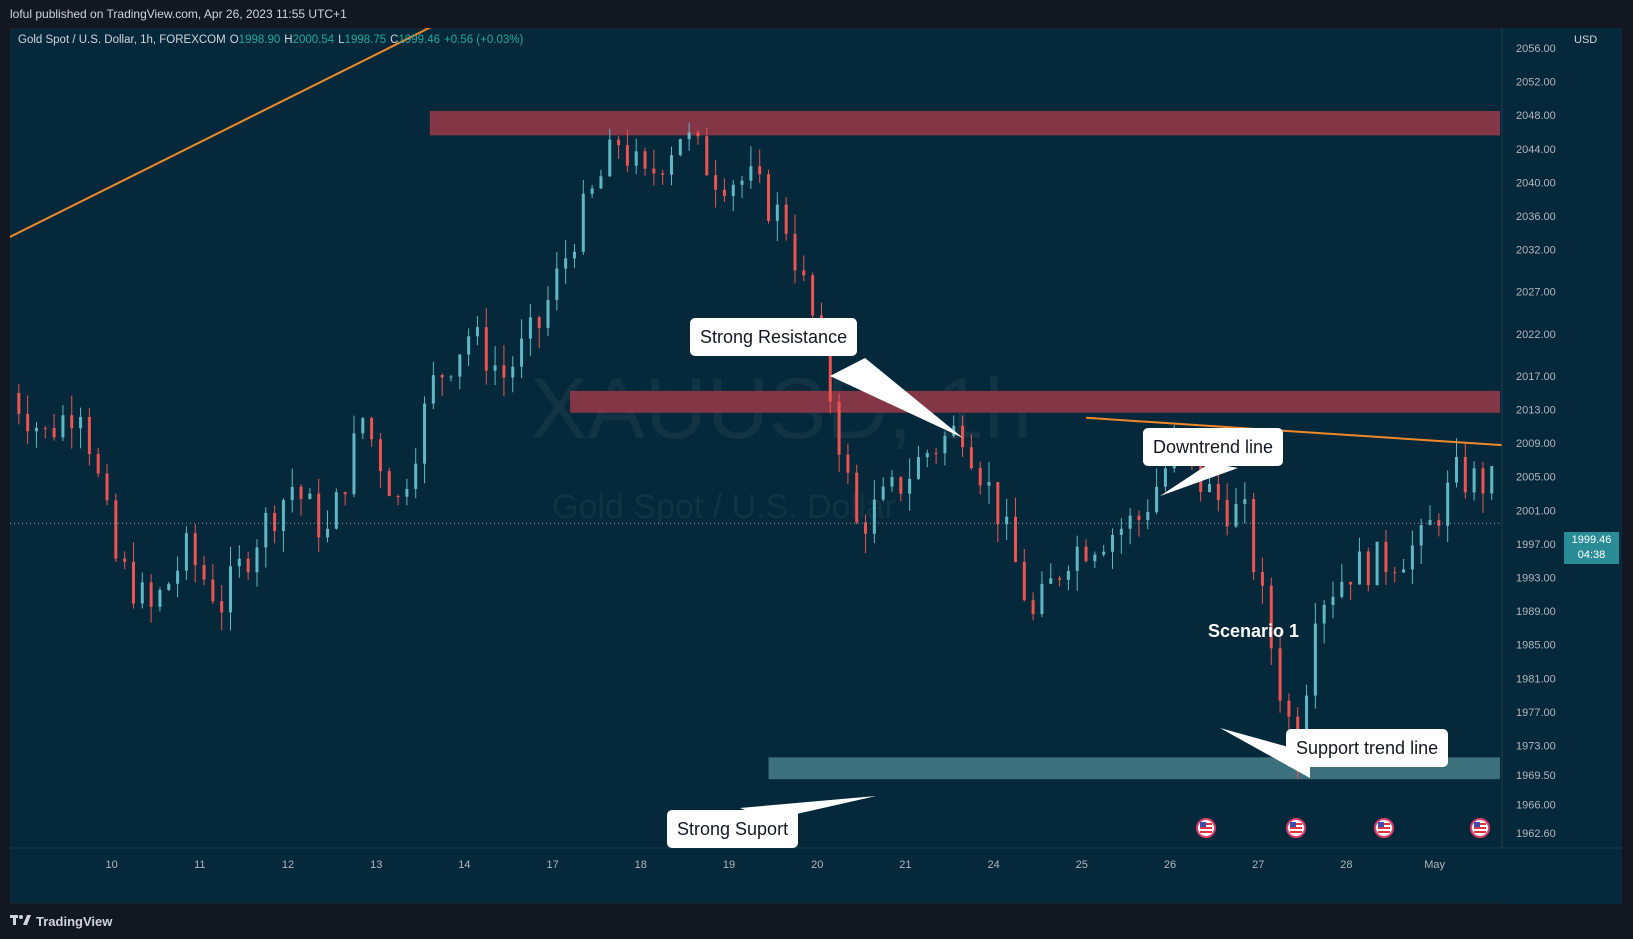 The width and height of the screenshot is (1633, 939). Describe the element at coordinates (1536, 377) in the screenshot. I see `y-tick-label: 2017.00` at that location.